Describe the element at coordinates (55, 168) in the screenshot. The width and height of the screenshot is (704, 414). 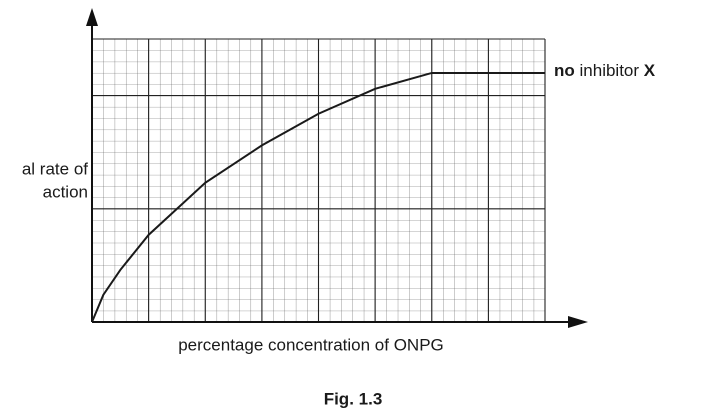
I see `y-label: al rate of` at that location.